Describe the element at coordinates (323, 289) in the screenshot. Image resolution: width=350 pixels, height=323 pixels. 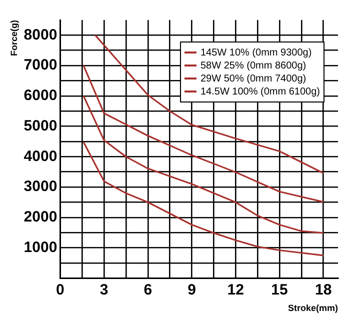
I see `x-tick-label: 18` at that location.